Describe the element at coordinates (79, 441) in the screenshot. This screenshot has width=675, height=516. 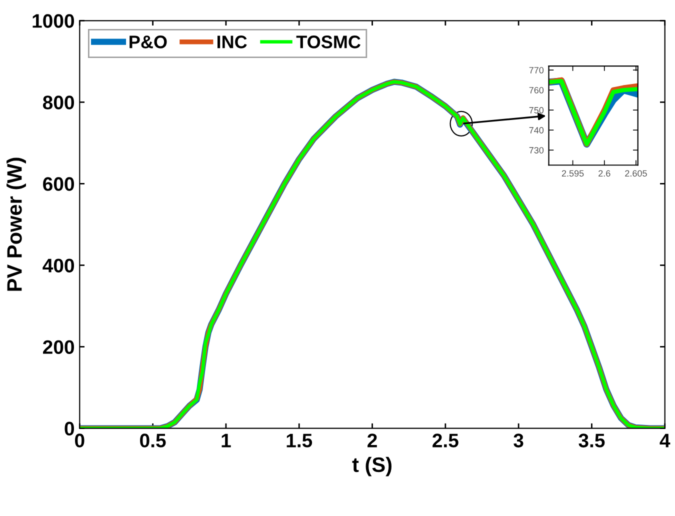
I see `x-tick-label: 0` at that location.